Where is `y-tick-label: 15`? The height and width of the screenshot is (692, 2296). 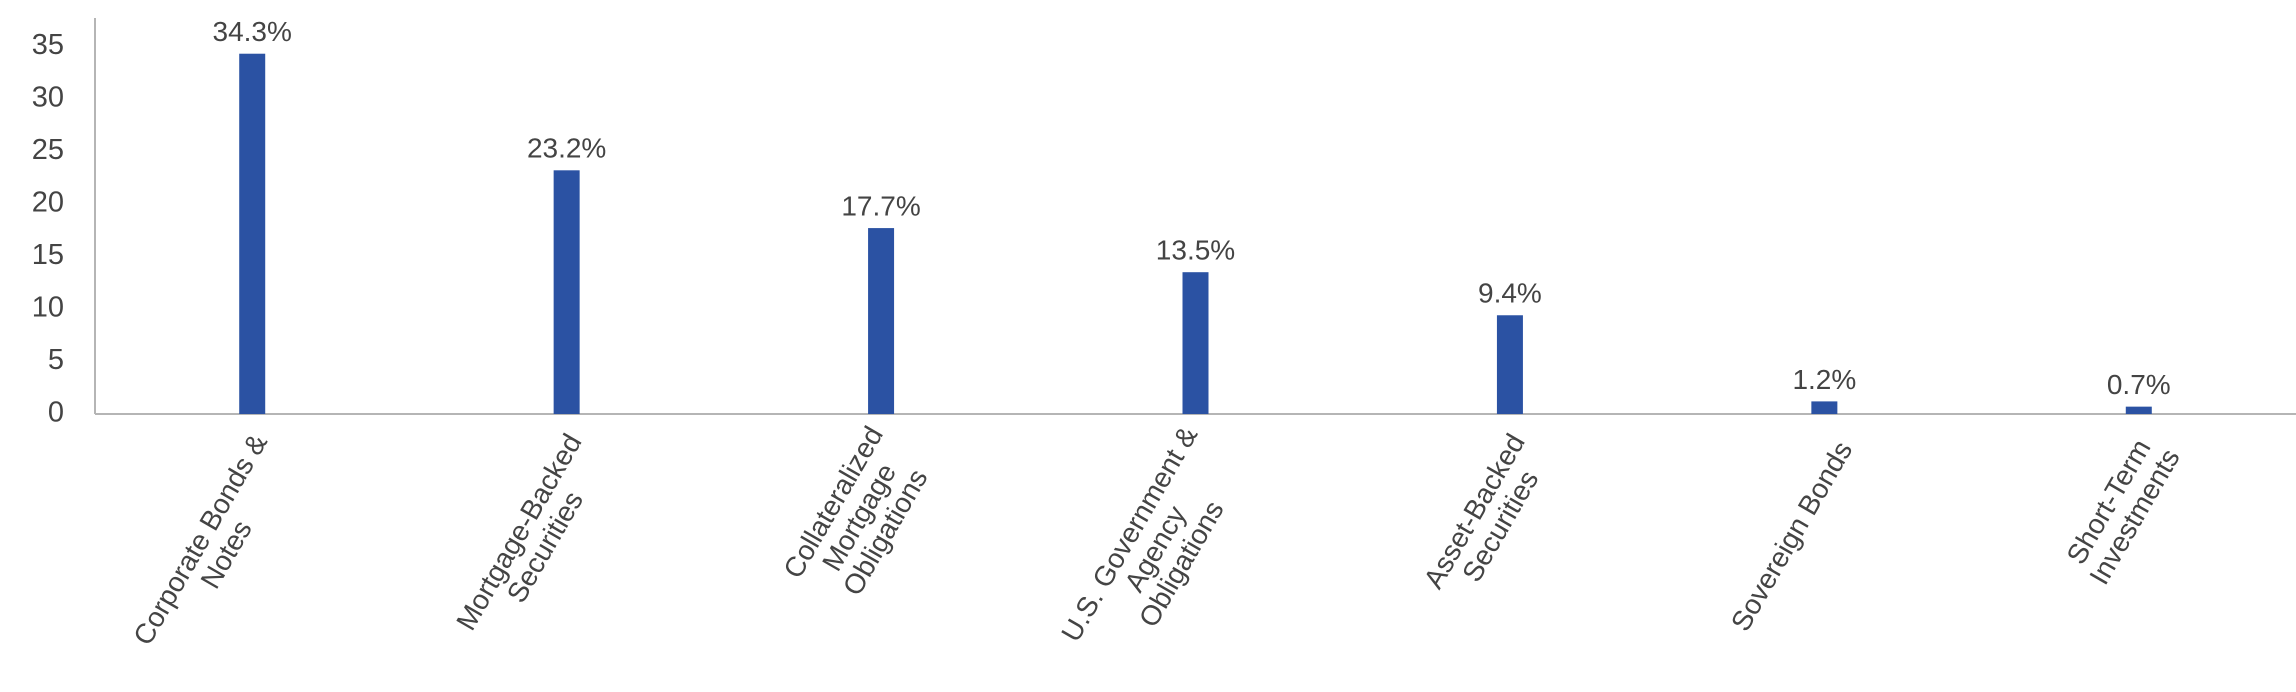 y-tick-label: 15 is located at coordinates (48, 255).